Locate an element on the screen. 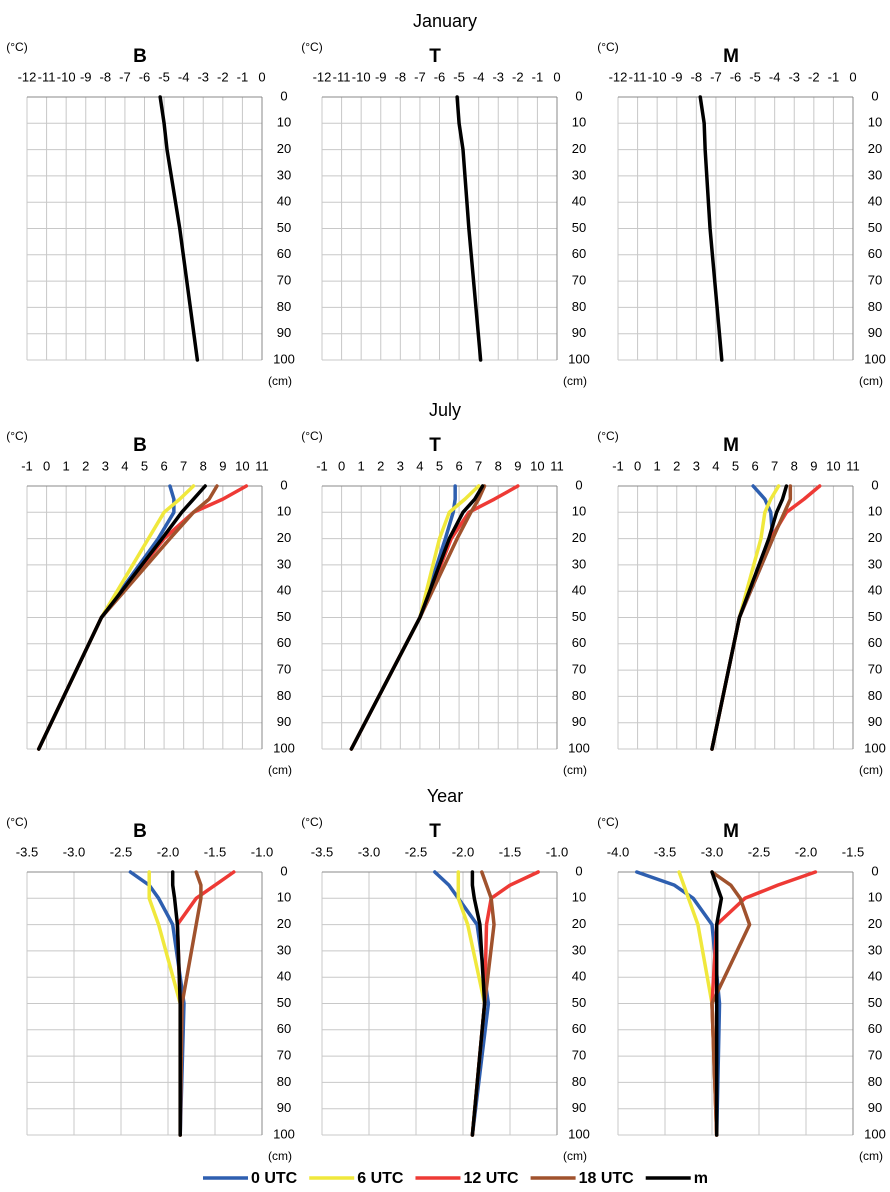 The width and height of the screenshot is (890, 1192). x-tick-label: 11 is located at coordinates (557, 465).